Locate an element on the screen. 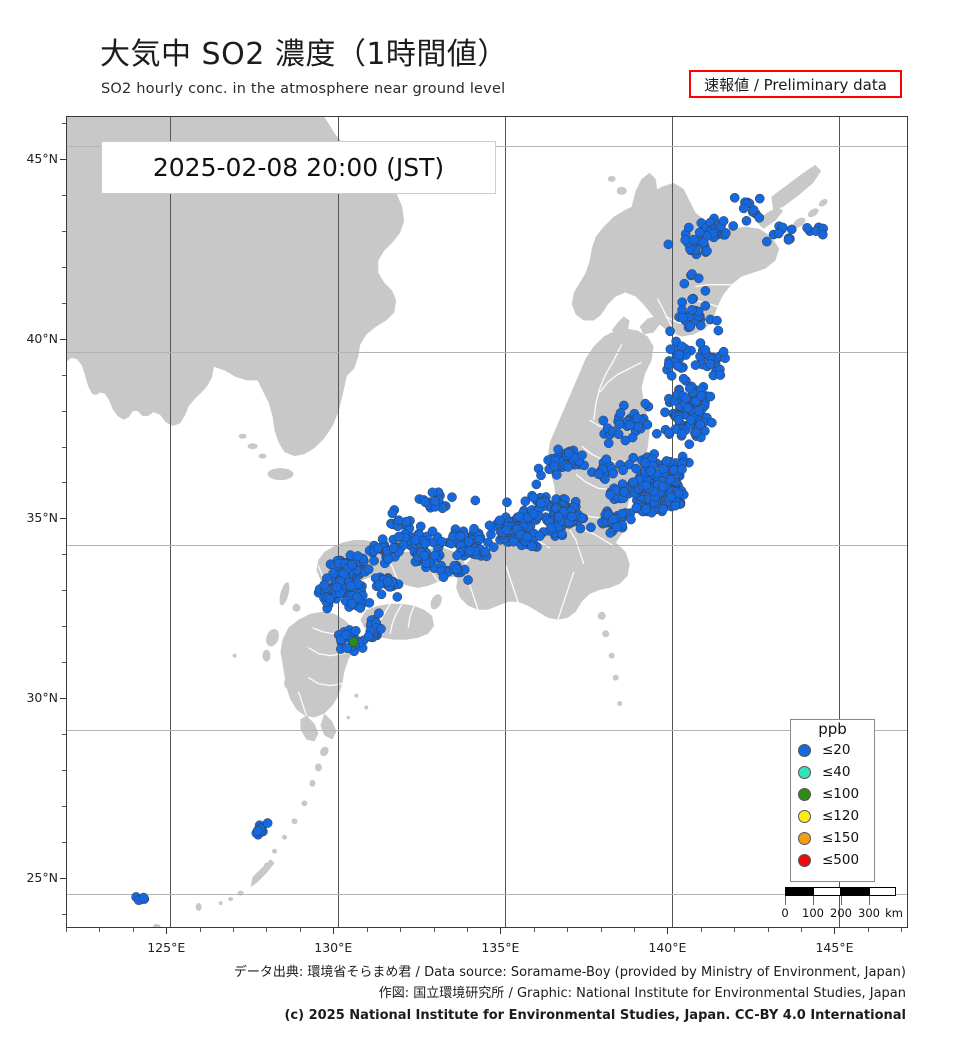 Image resolution: width=980 pixels, height=1060 pixels. legend-item-2: ≤100 is located at coordinates (832, 794).